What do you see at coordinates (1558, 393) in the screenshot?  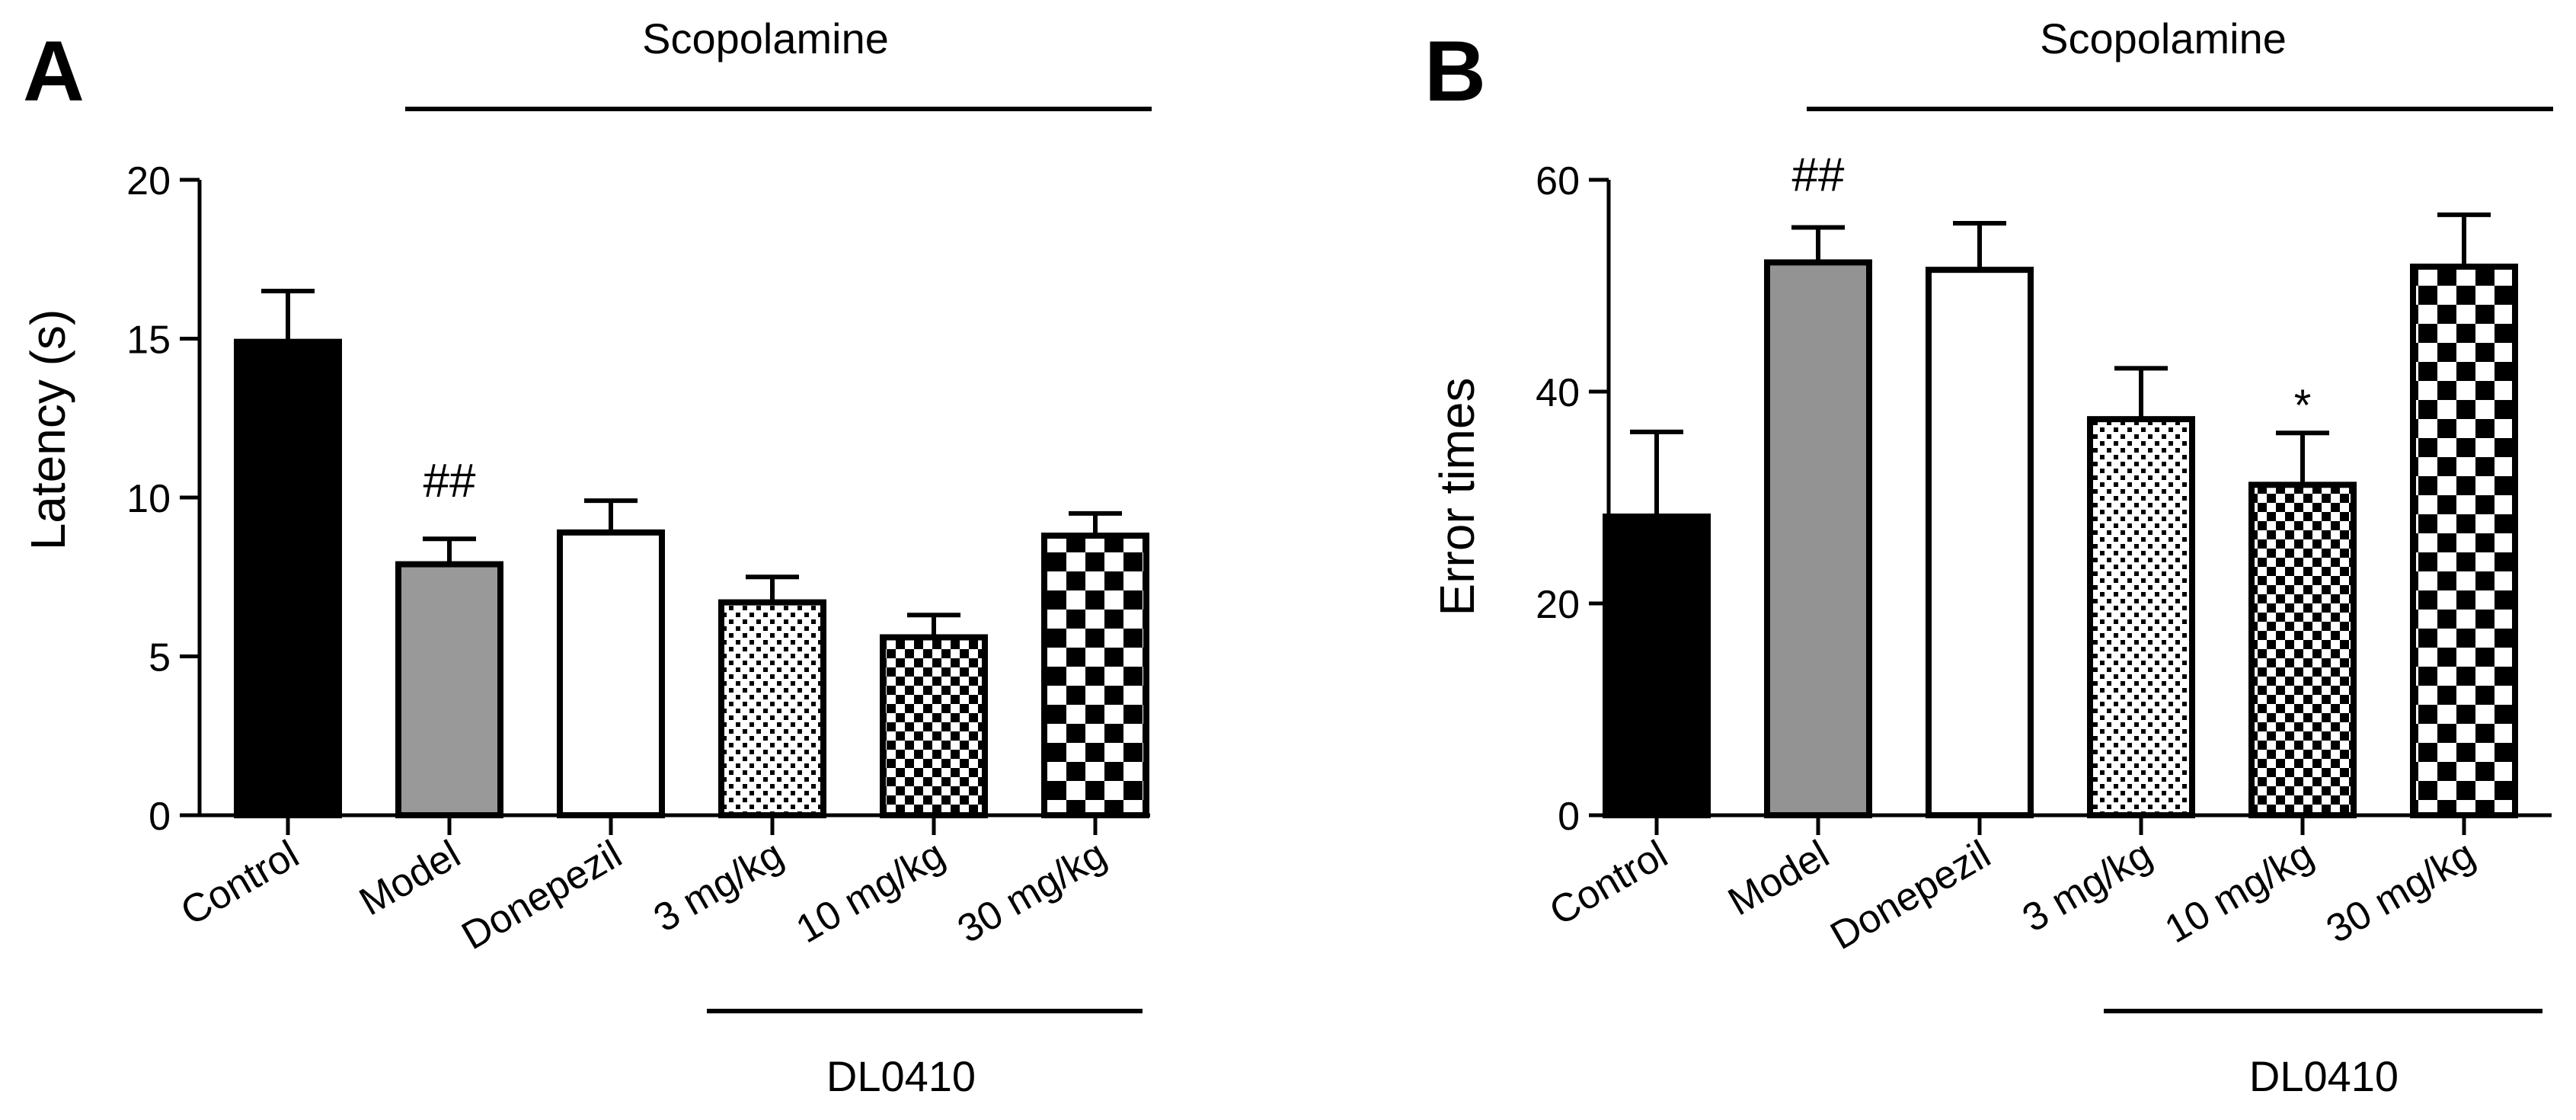 I see `y-tick-label: 40` at bounding box center [1558, 393].